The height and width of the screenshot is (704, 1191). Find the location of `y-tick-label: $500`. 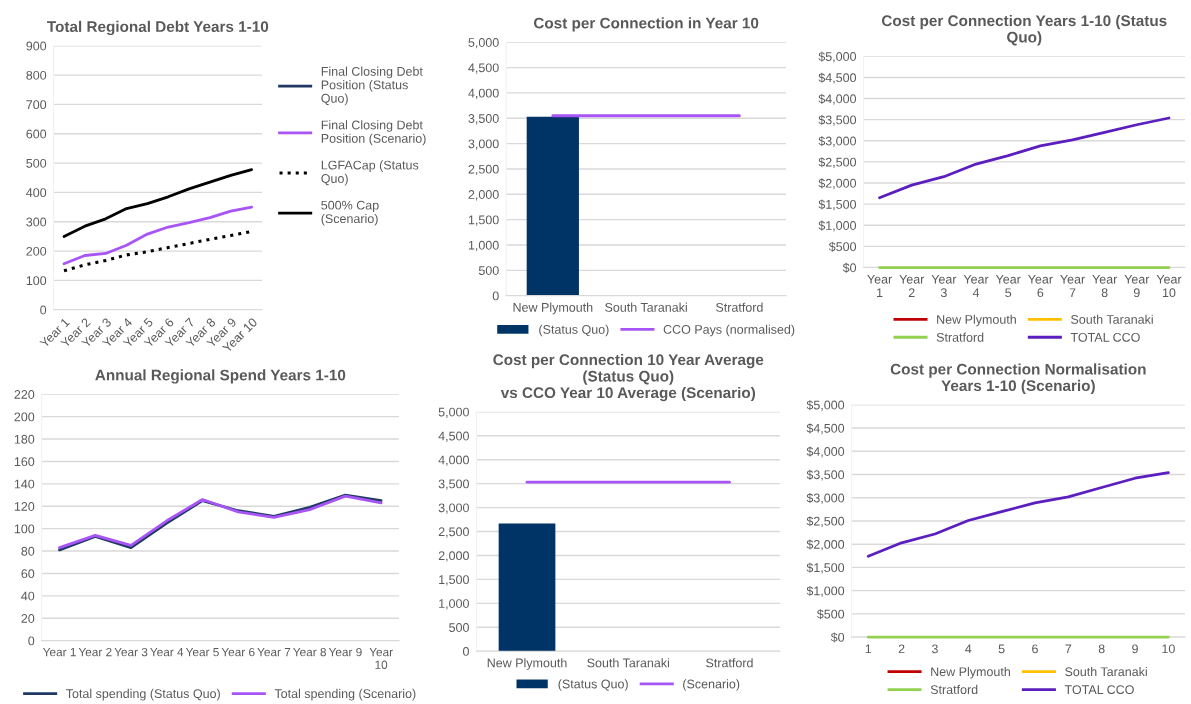

y-tick-label: $500 is located at coordinates (842, 246).